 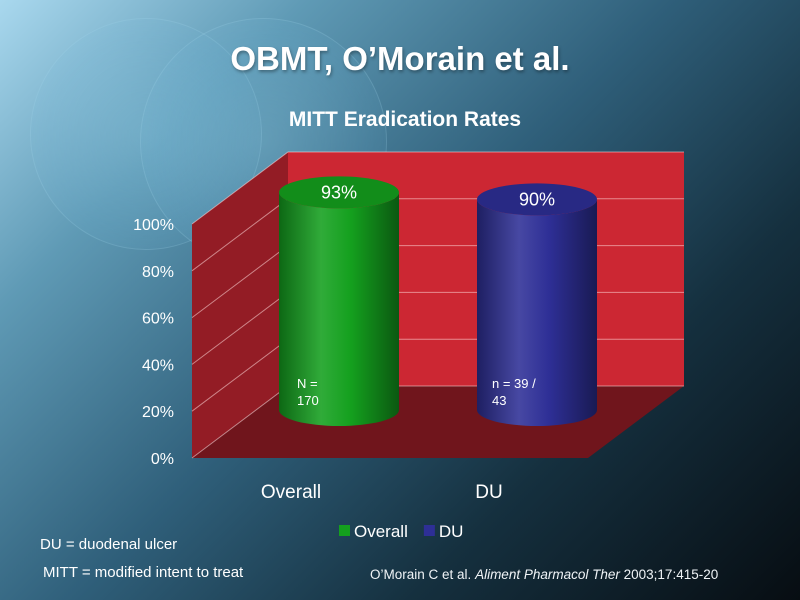 I want to click on data-label: 93%, so click(x=339, y=192).